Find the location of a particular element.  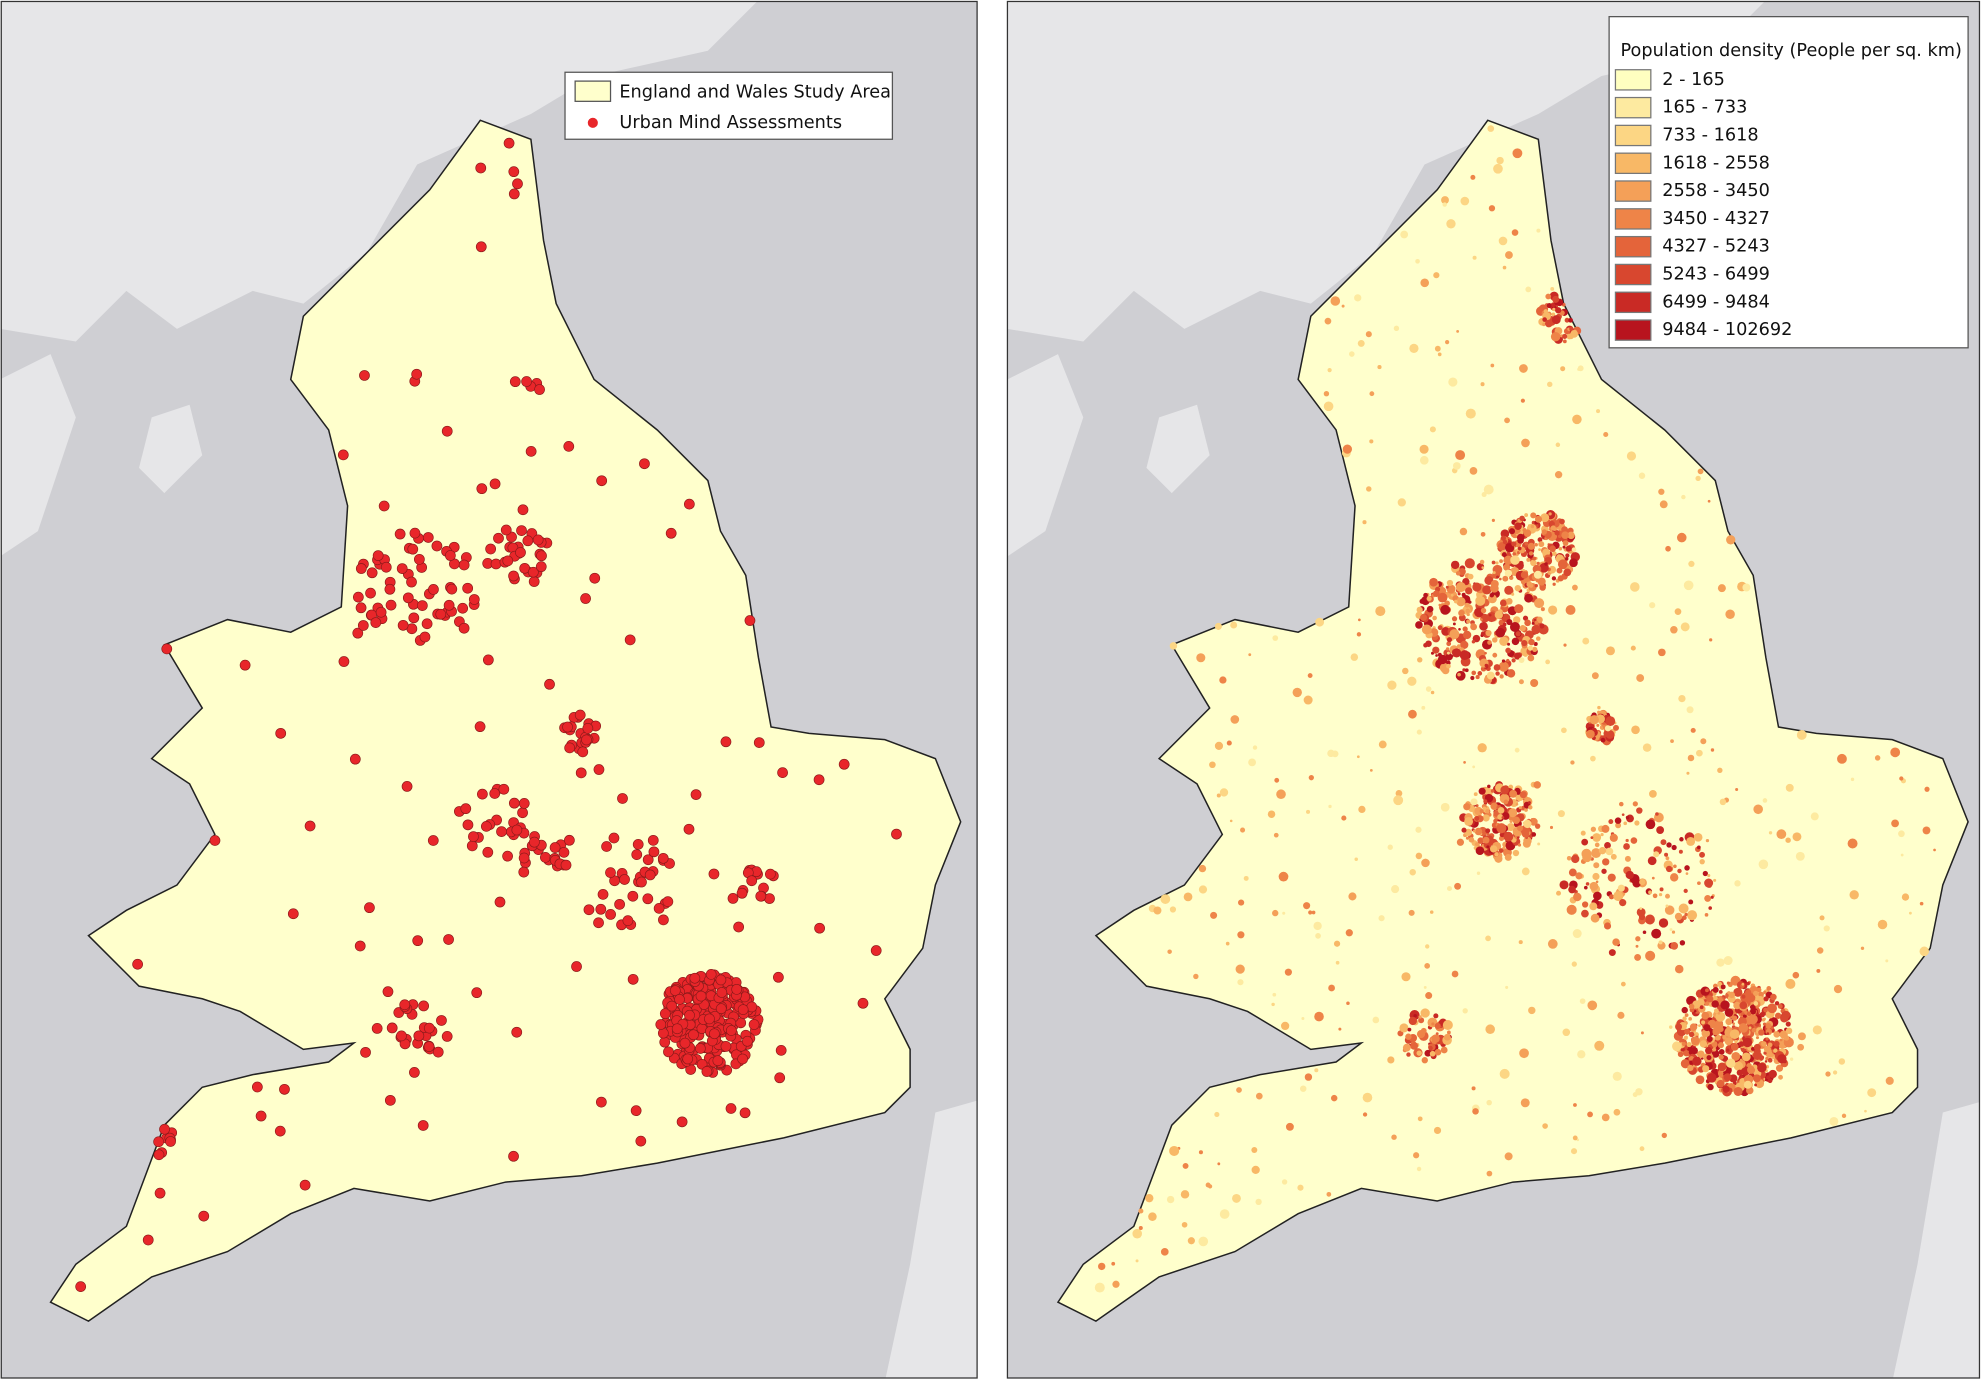

legend-swatch is located at coordinates (1633, 246).